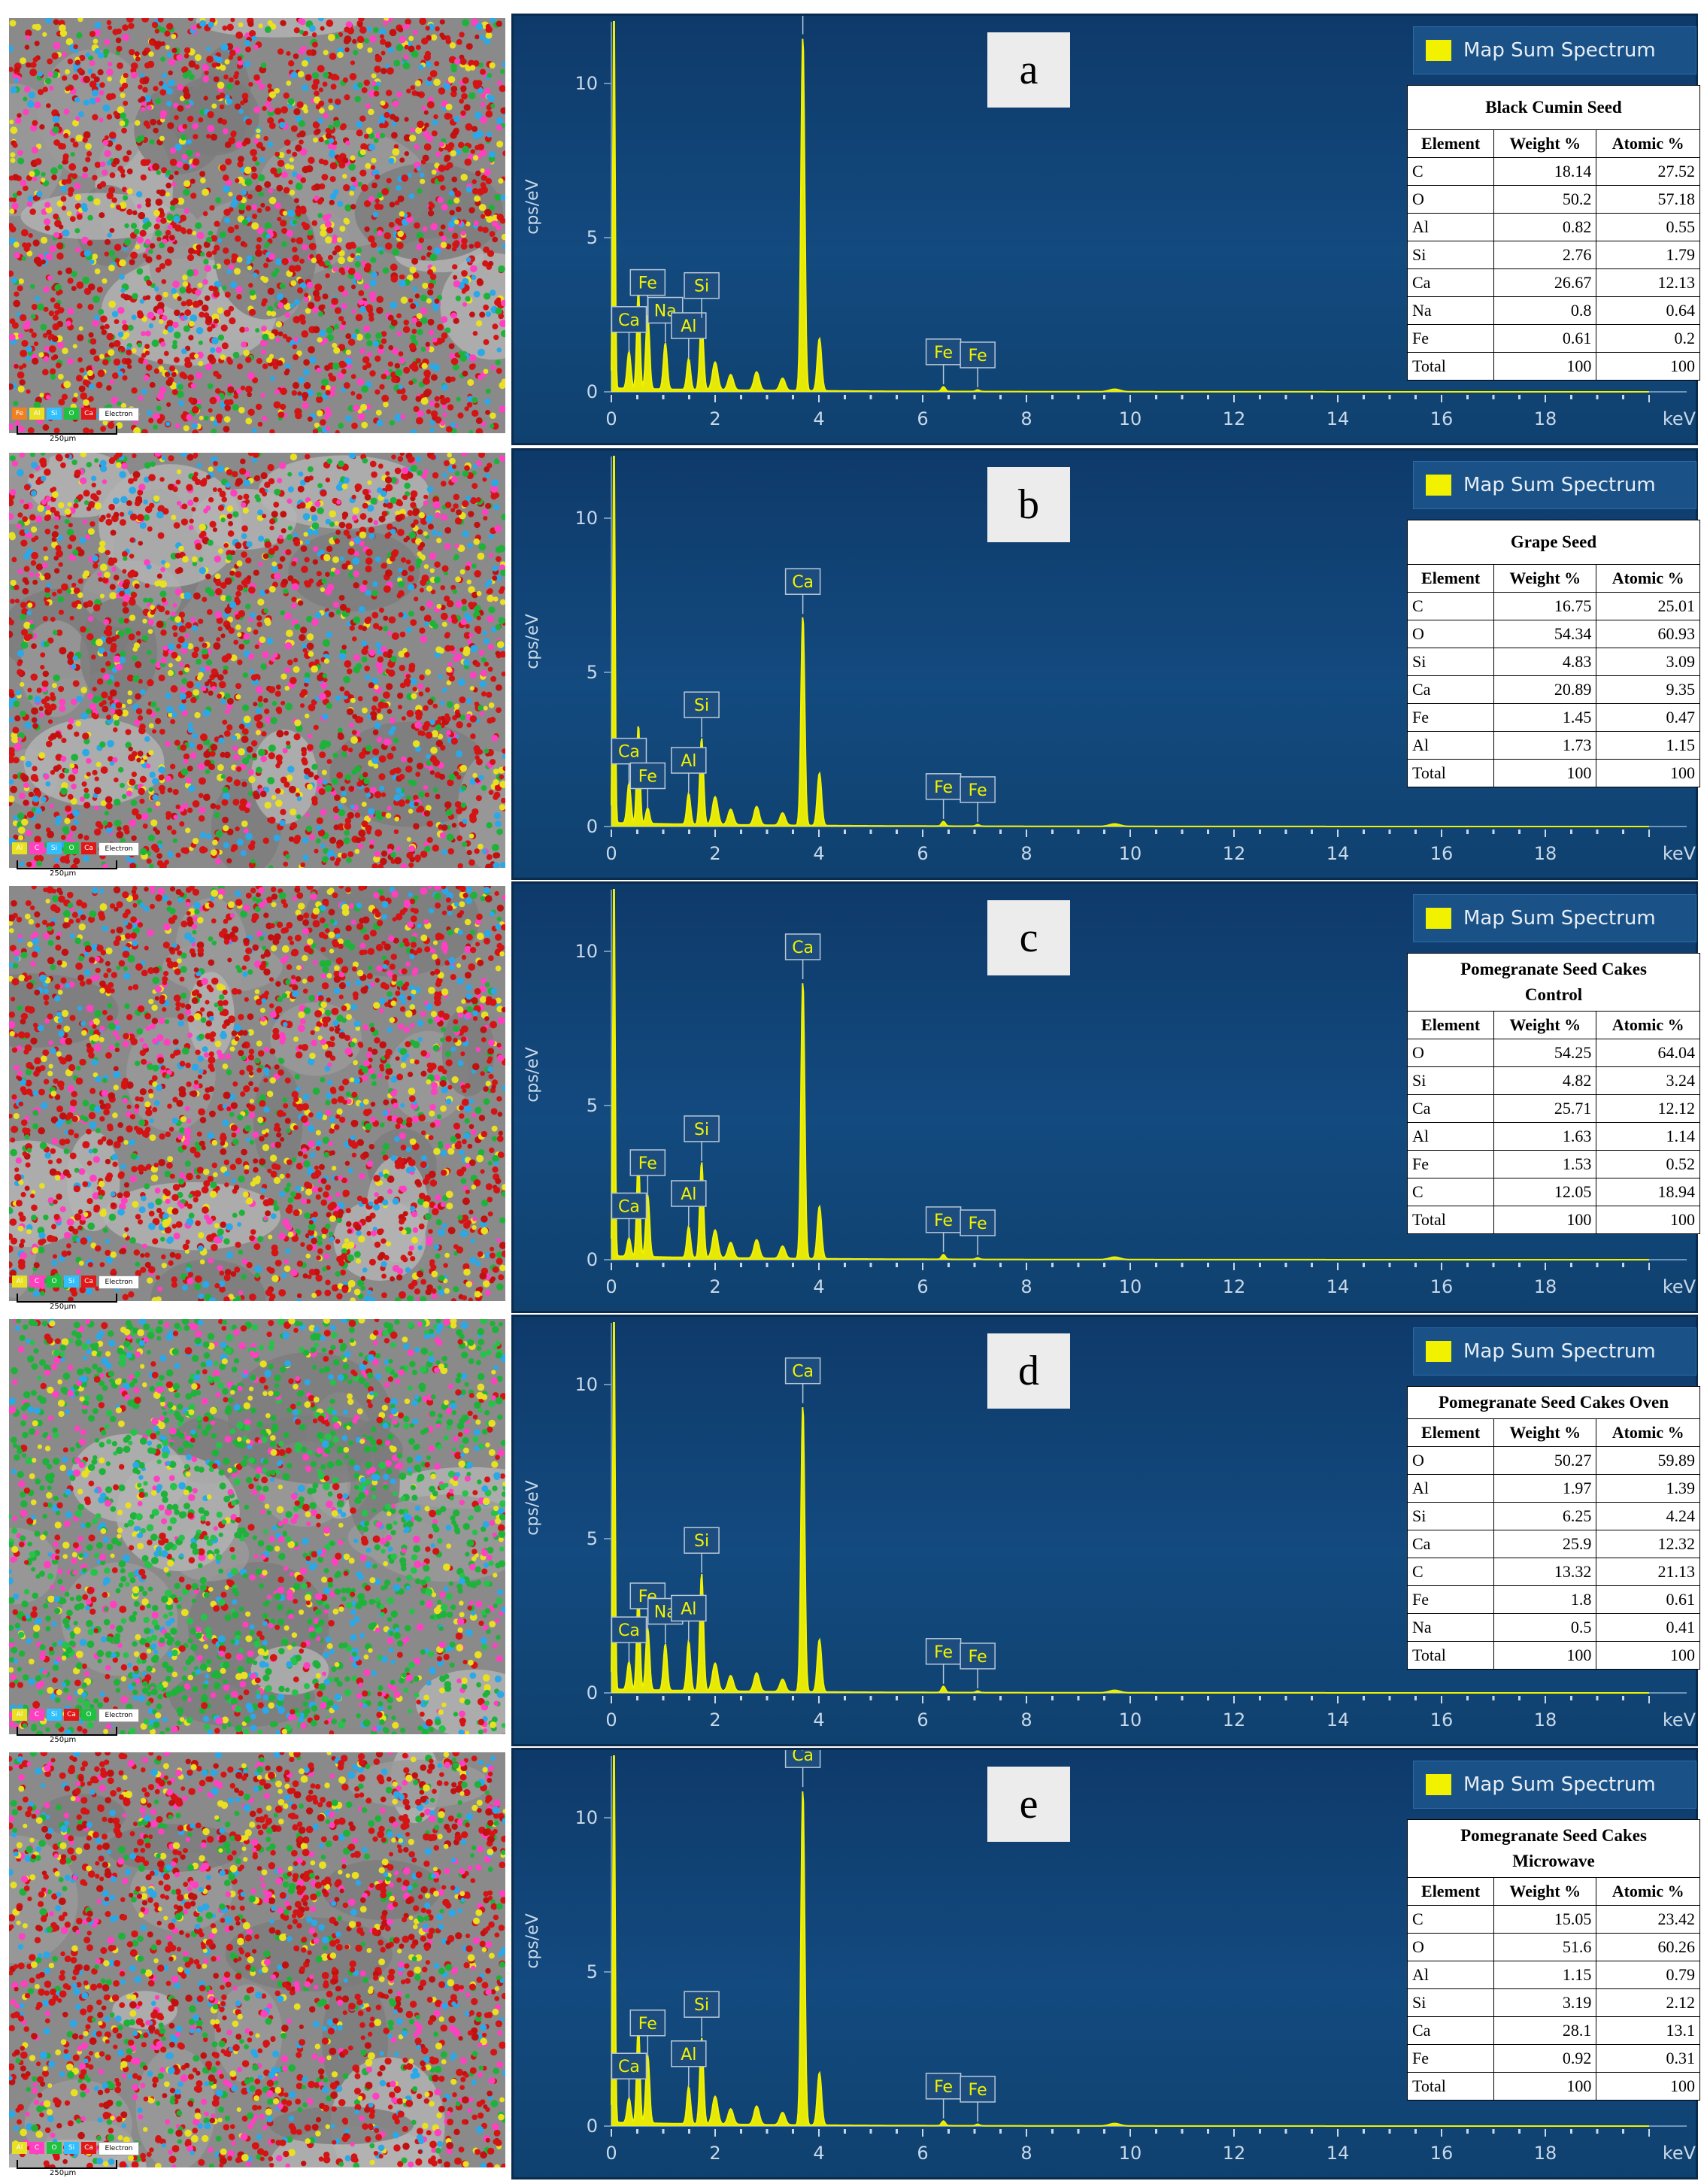 This screenshot has height=2184, width=1707. What do you see at coordinates (701, 2006) in the screenshot?
I see `peak-label-text: Si` at bounding box center [701, 2006].